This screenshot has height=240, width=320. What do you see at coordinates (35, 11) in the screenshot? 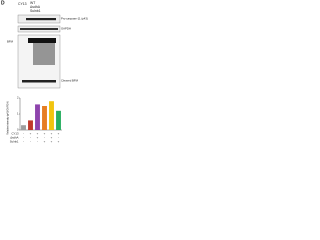
I see `header-row: Sulnb1` at bounding box center [35, 11].